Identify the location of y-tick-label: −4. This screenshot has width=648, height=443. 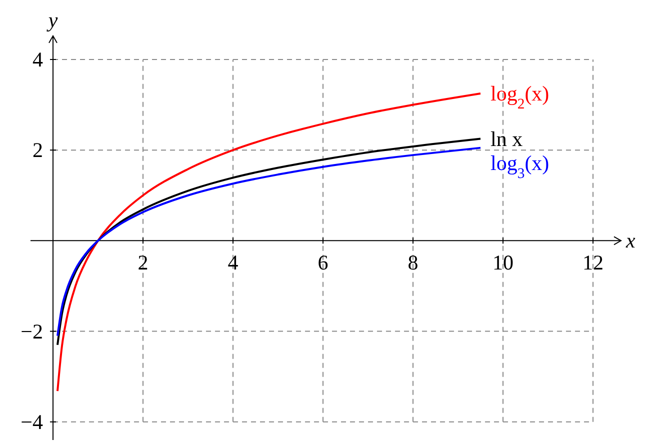
(32, 422).